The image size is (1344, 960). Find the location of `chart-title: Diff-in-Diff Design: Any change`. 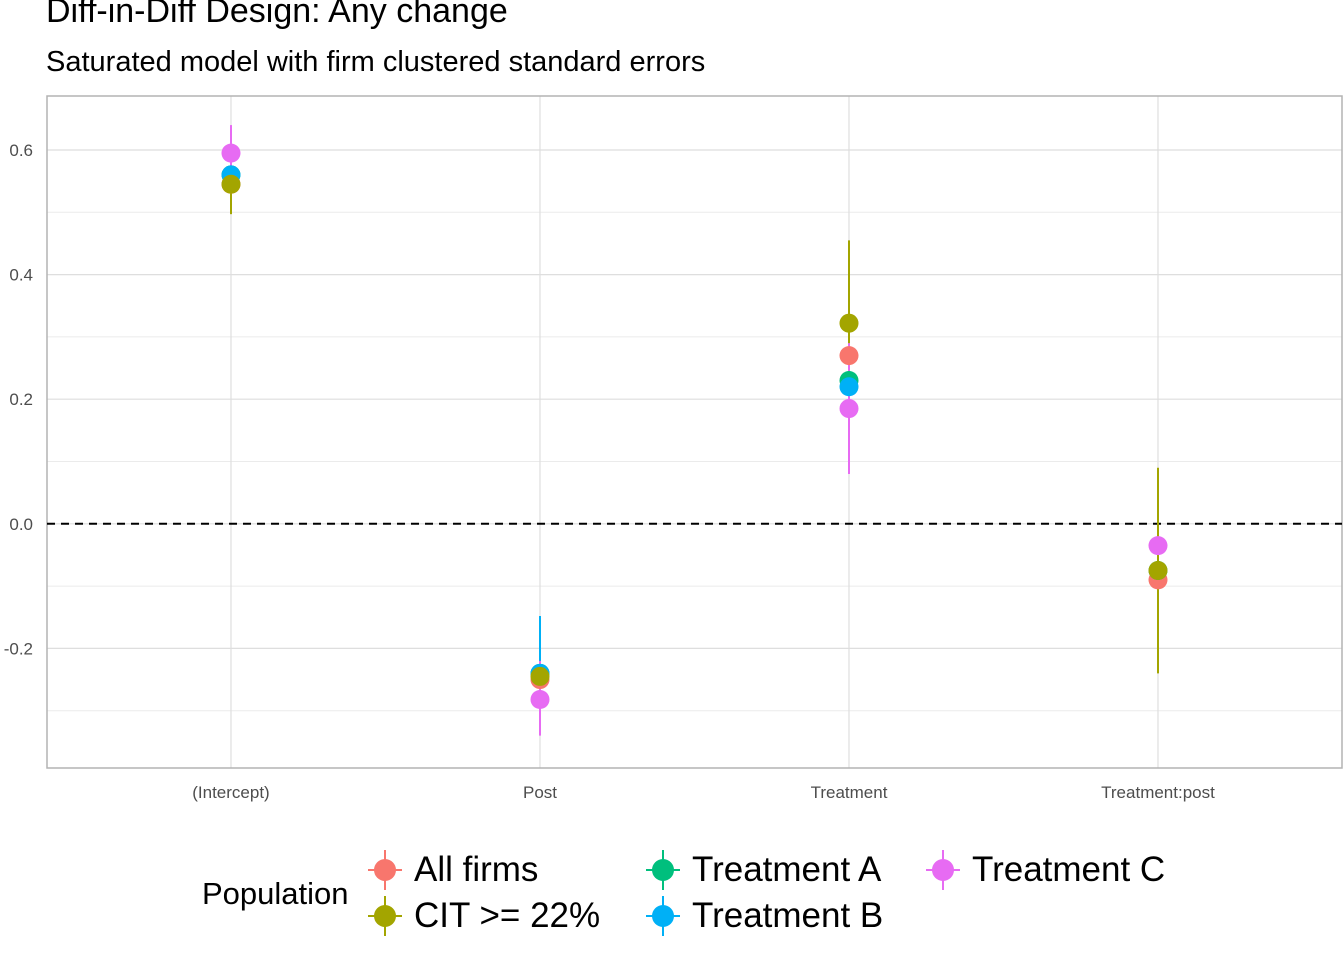

chart-title: Diff-in-Diff Design: Any change is located at coordinates (277, 15).